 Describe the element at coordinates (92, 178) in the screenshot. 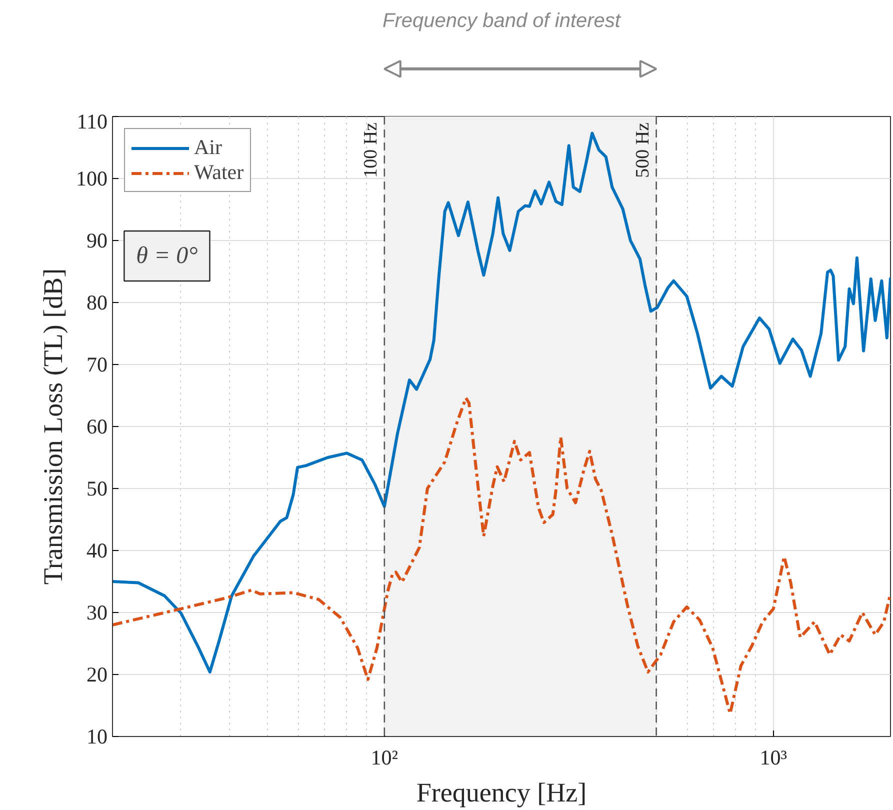

I see `y-tick-label: 100` at that location.